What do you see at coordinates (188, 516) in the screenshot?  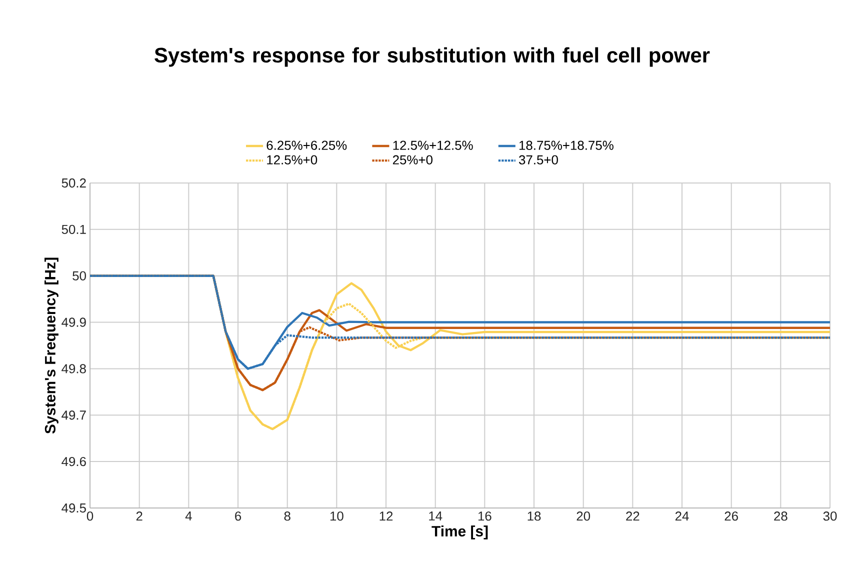 I see `x-tick-label: 4` at bounding box center [188, 516].